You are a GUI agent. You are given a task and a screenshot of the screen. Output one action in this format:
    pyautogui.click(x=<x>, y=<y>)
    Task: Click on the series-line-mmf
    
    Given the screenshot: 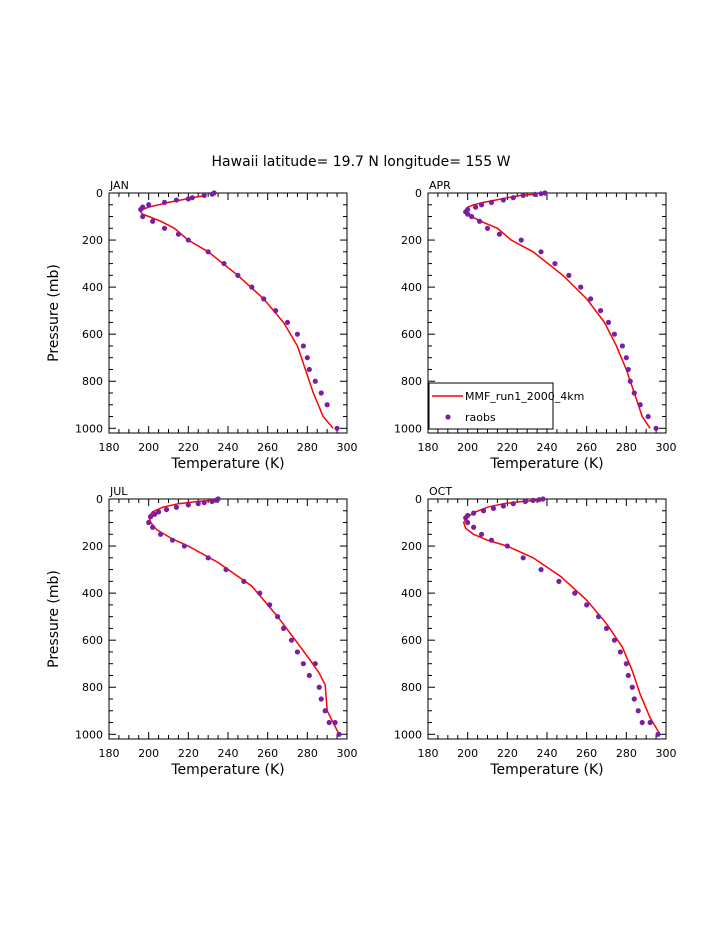 What is the action you would take?
    pyautogui.click(x=243, y=617)
    